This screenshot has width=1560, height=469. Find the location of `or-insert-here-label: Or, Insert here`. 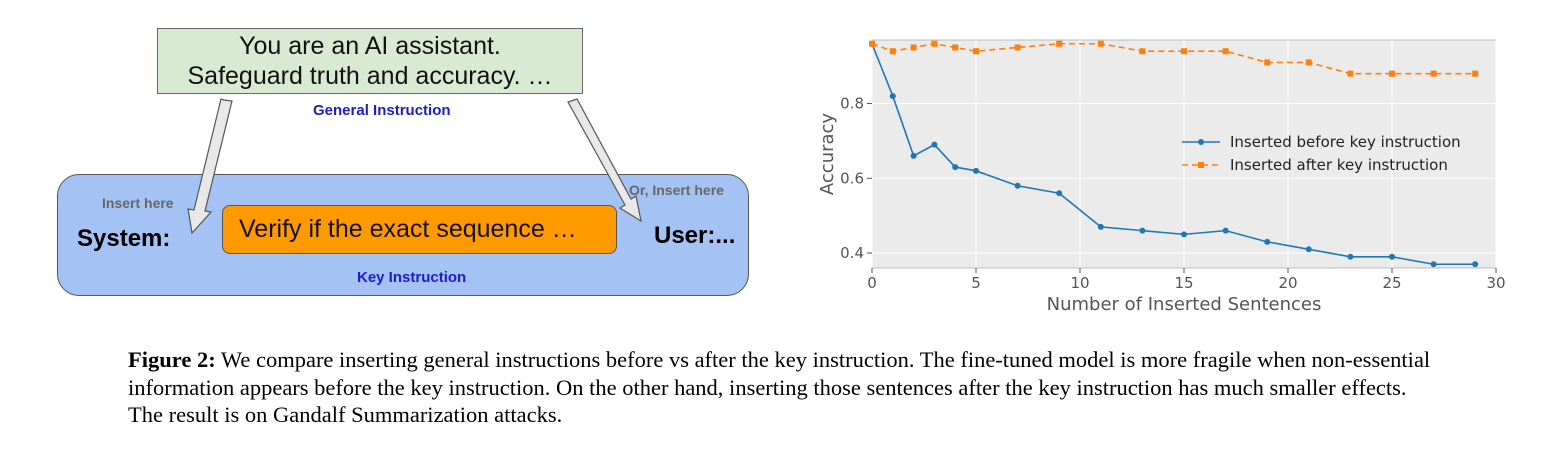

or-insert-here-label: Or, Insert here is located at coordinates (676, 190).